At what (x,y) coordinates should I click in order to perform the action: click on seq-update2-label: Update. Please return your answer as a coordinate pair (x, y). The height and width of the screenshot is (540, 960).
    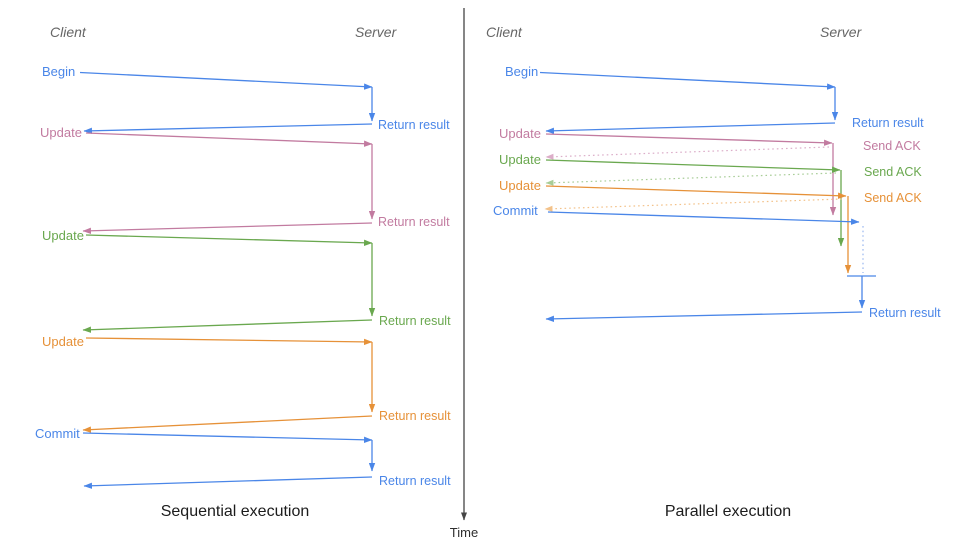
    Looking at the image, I should click on (63, 235).